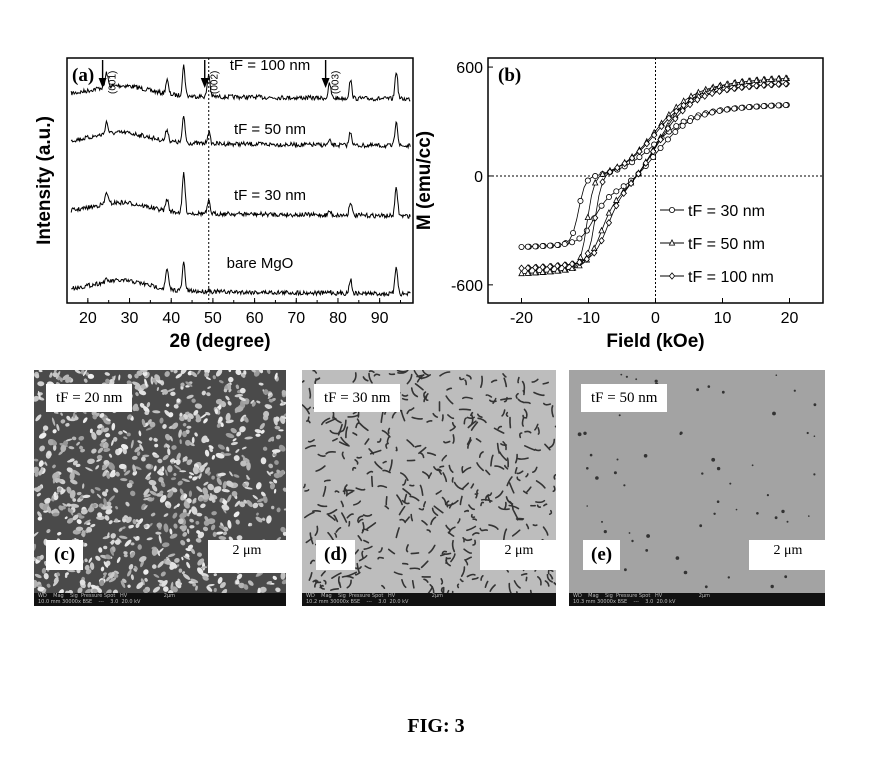 The image size is (872, 759). What do you see at coordinates (723, 318) in the screenshot?
I see `mh-x-tick-label: 10` at bounding box center [723, 318].